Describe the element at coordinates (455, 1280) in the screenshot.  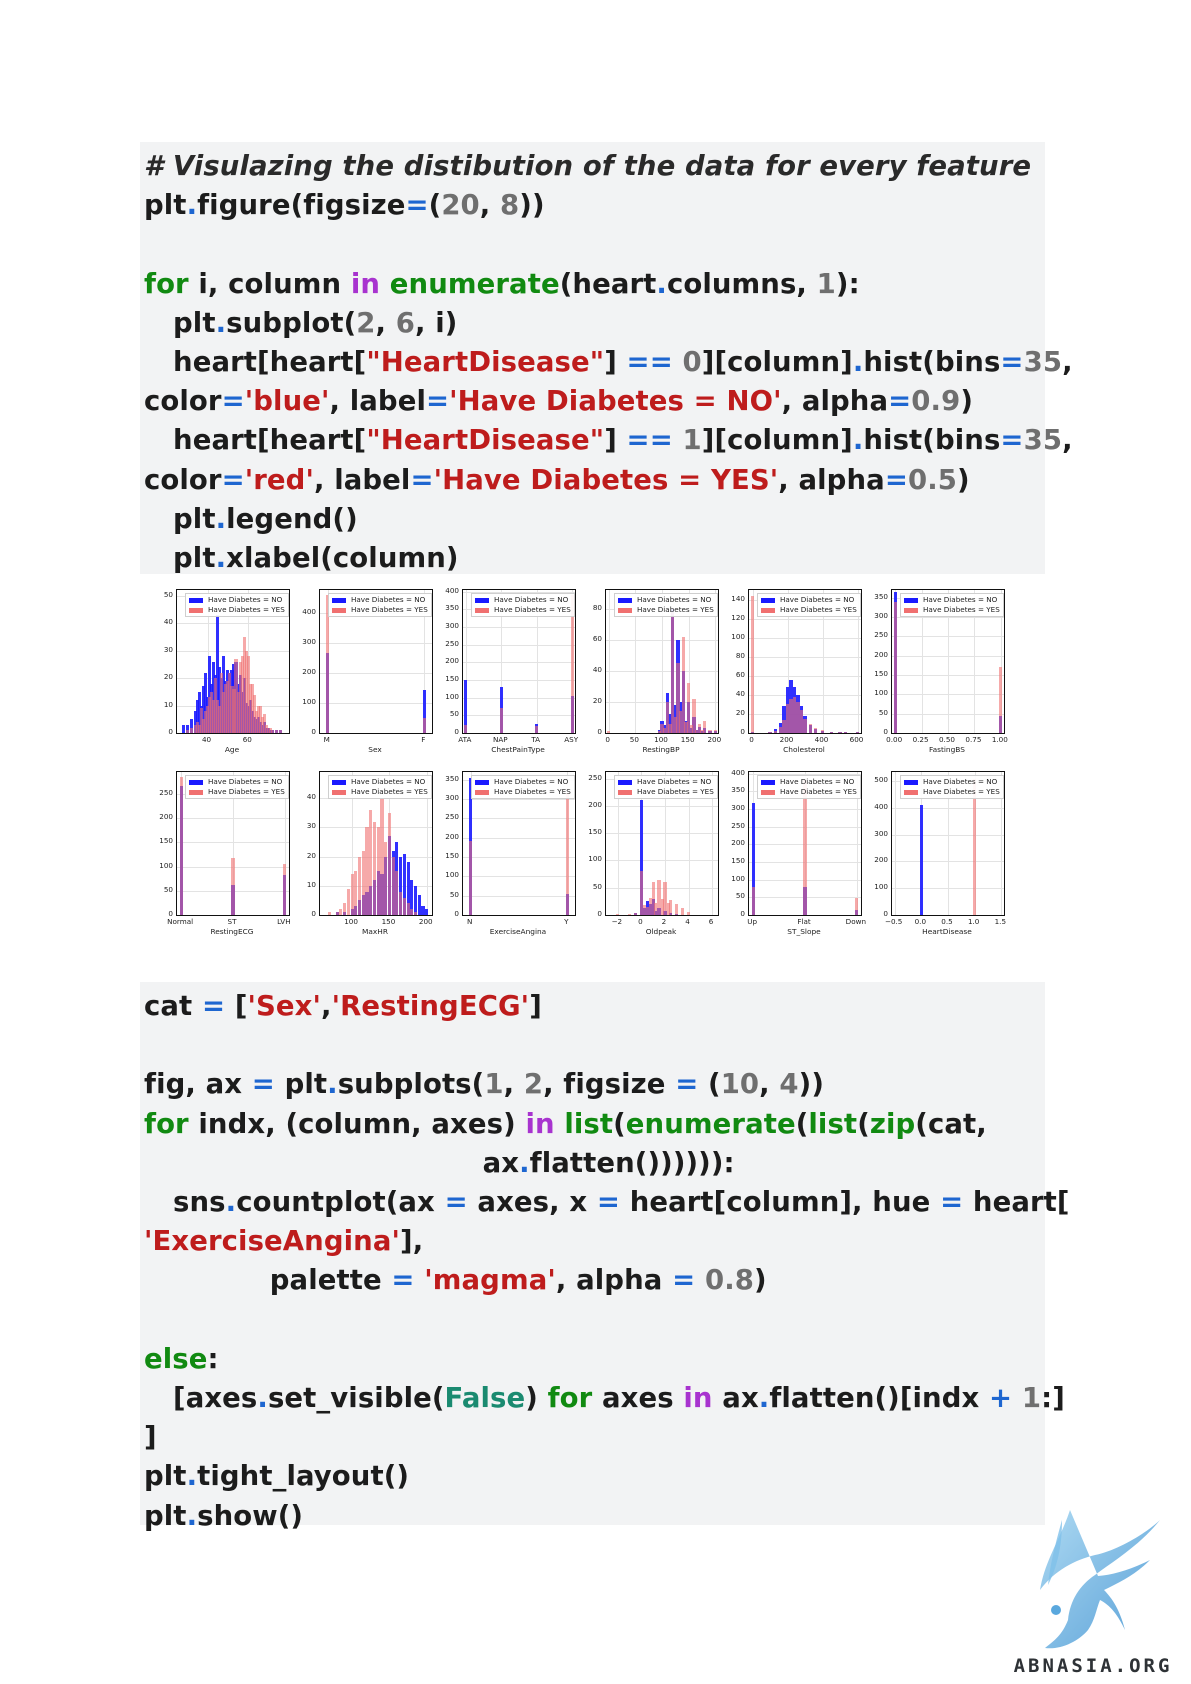
I see `code-line: palette = 'magma', alpha = 0.8)` at that location.